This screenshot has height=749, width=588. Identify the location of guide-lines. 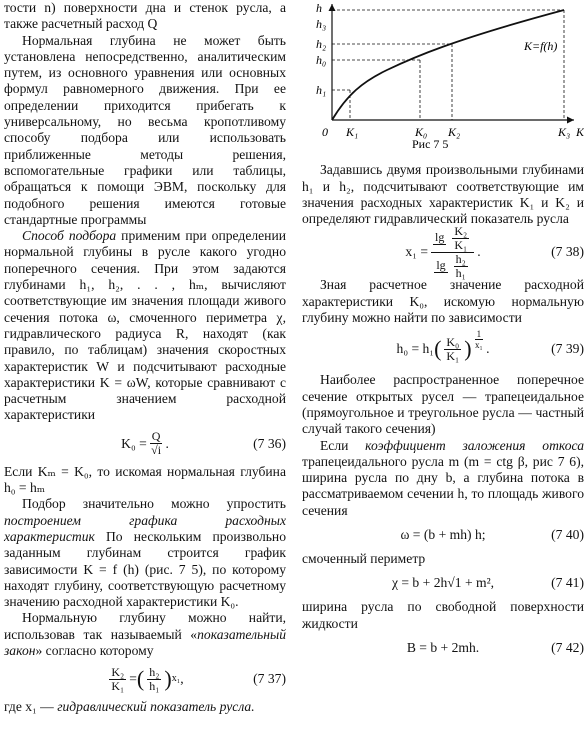
(448, 64).